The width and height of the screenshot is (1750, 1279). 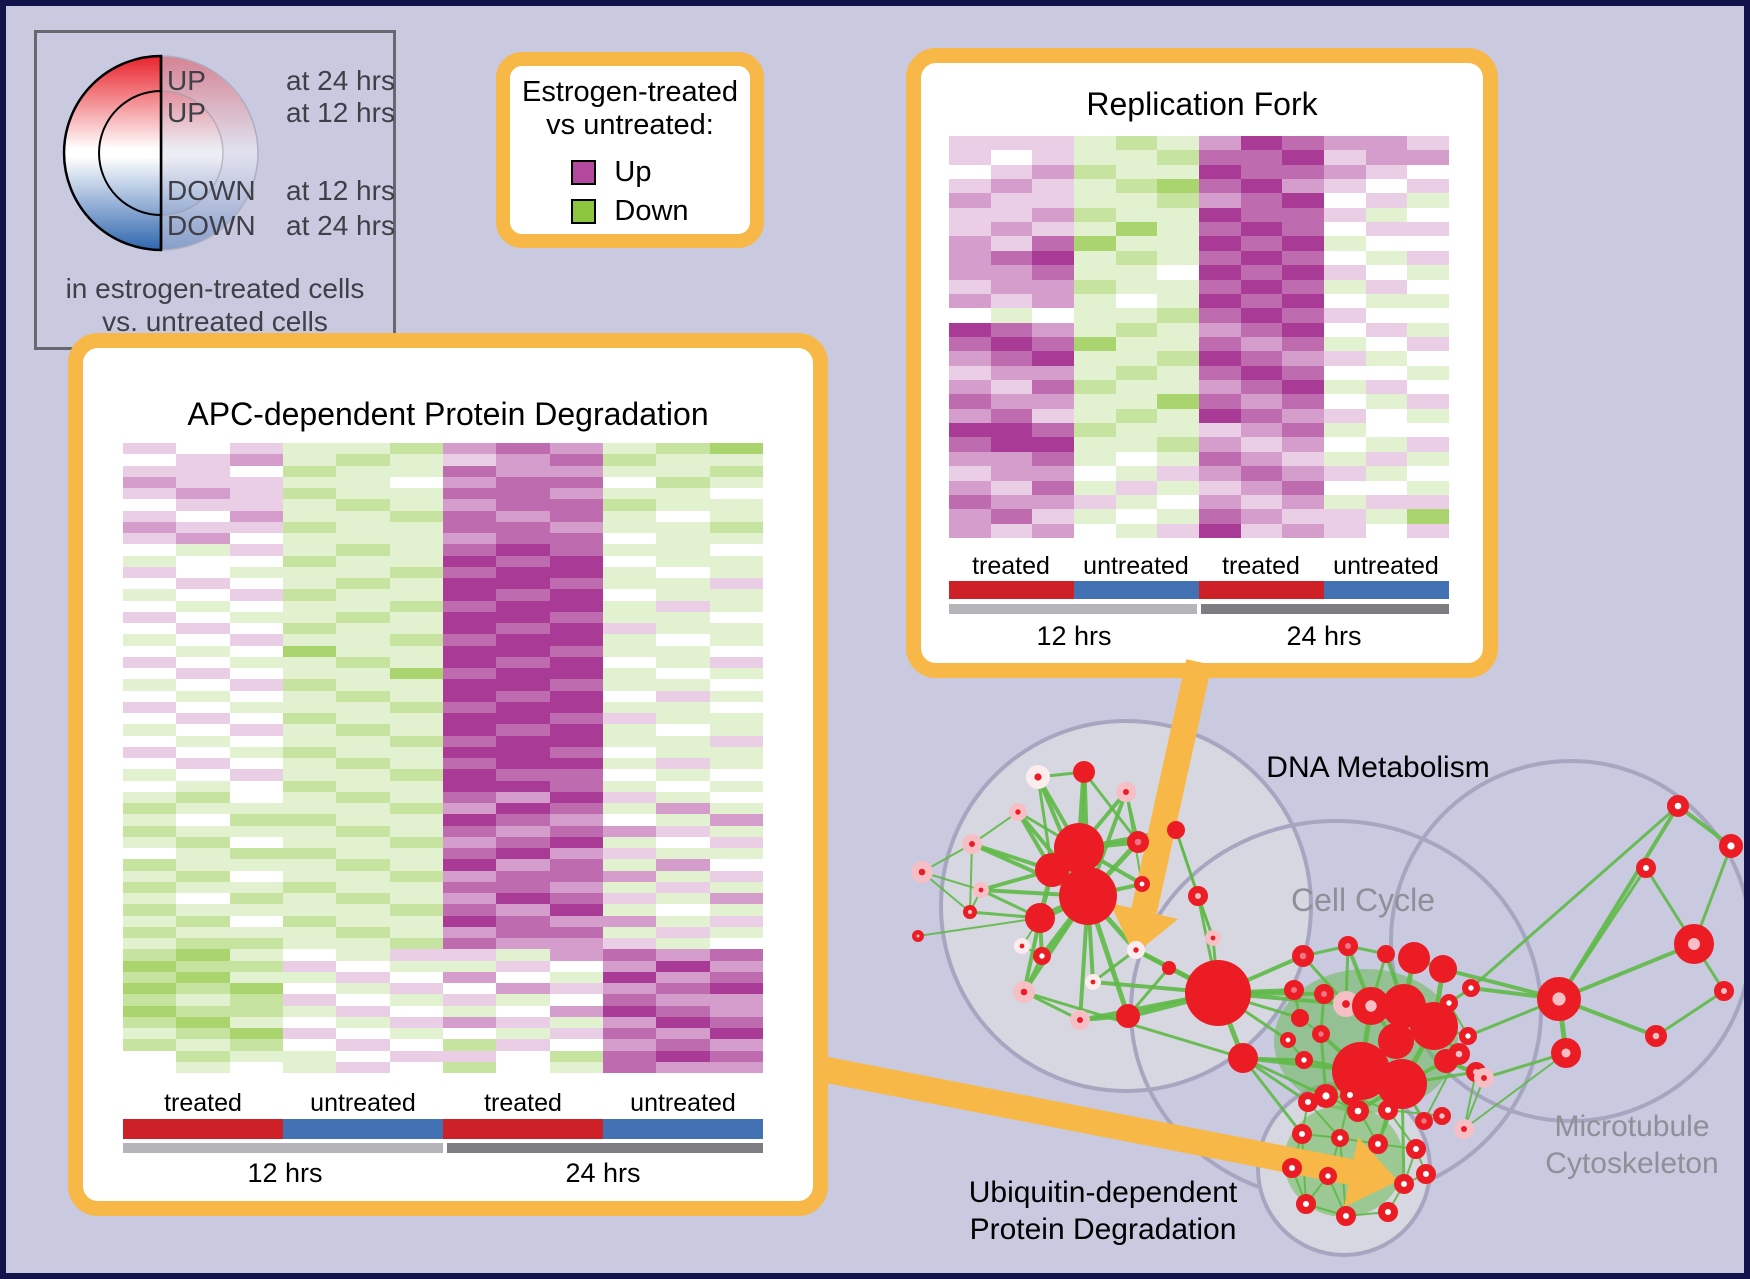 I want to click on cluster-label-ubiquitin: Ubiquitin-dependent Protein Degradation, so click(x=1103, y=1211).